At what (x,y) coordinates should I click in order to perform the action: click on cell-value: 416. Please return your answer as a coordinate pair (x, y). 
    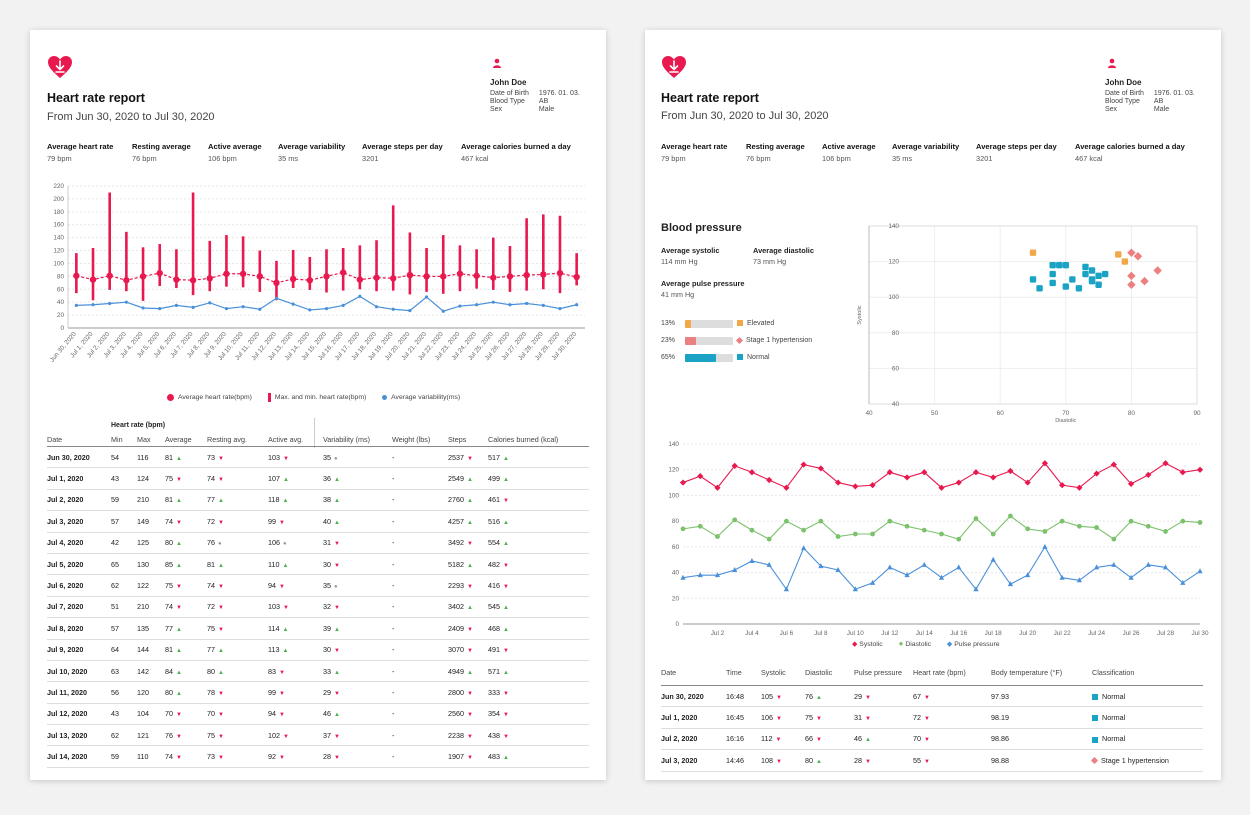
    Looking at the image, I should click on (494, 586).